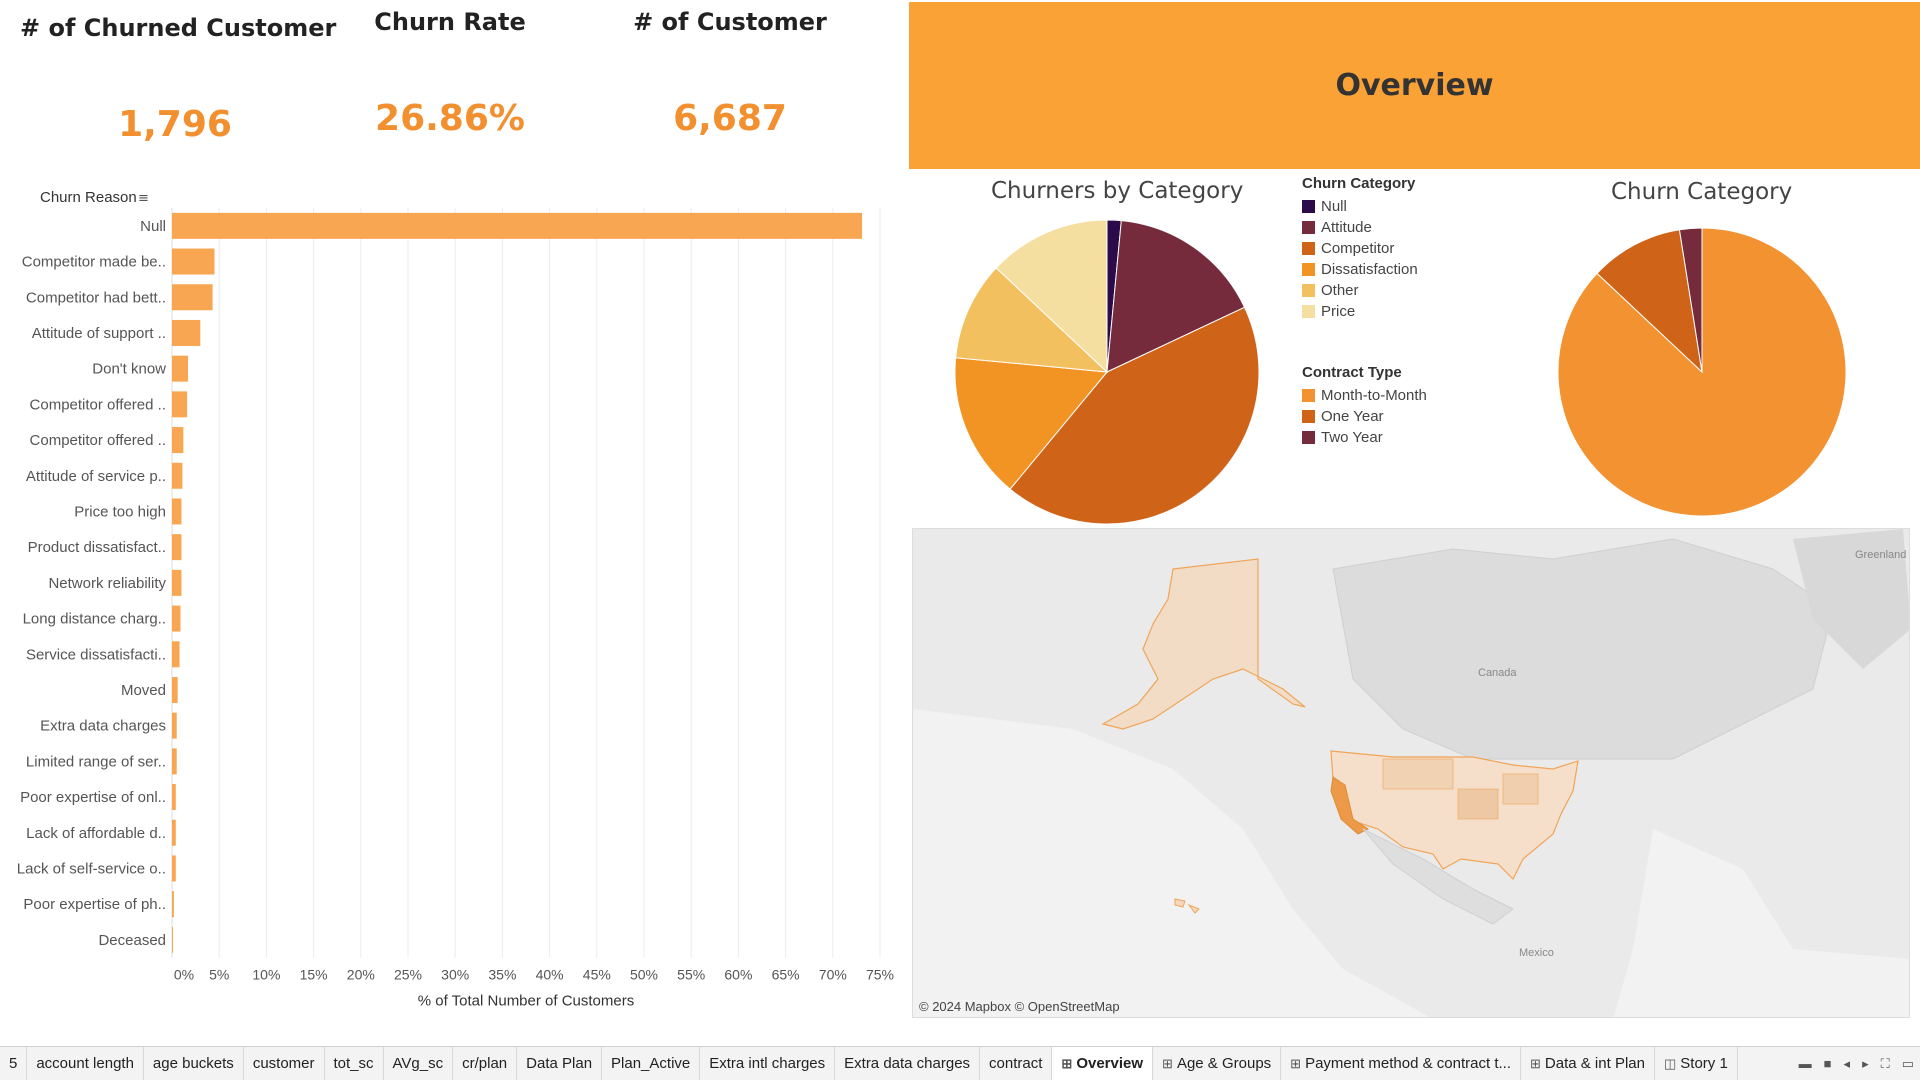 This screenshot has width=1920, height=1080. What do you see at coordinates (1103, 1063) in the screenshot?
I see `sheet-tab: ⊞ Overview` at bounding box center [1103, 1063].